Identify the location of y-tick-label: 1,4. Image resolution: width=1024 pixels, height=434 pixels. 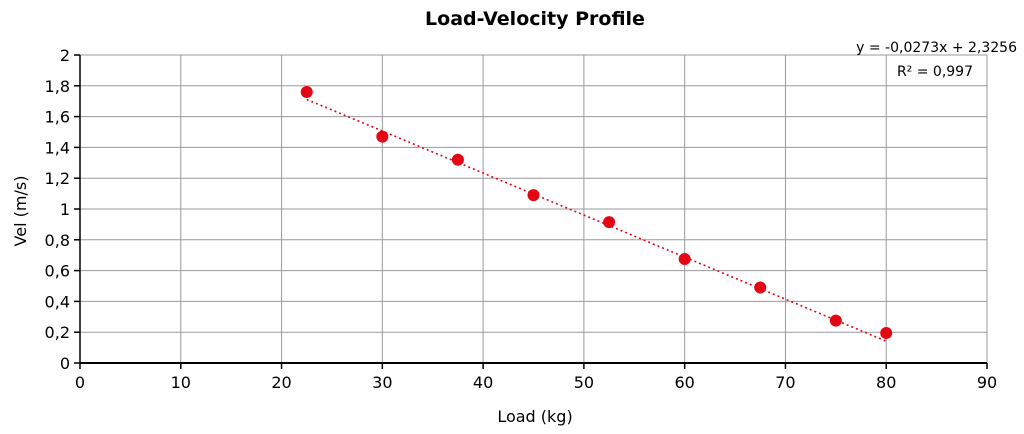
(57, 147).